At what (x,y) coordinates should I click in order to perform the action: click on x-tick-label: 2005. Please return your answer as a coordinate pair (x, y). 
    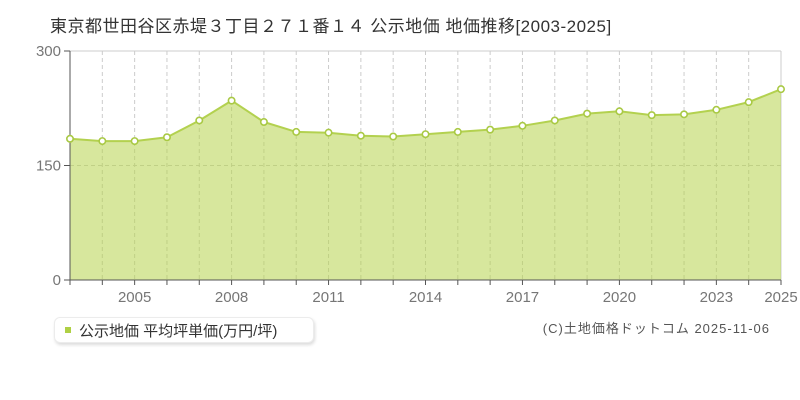
    Looking at the image, I should click on (134, 297).